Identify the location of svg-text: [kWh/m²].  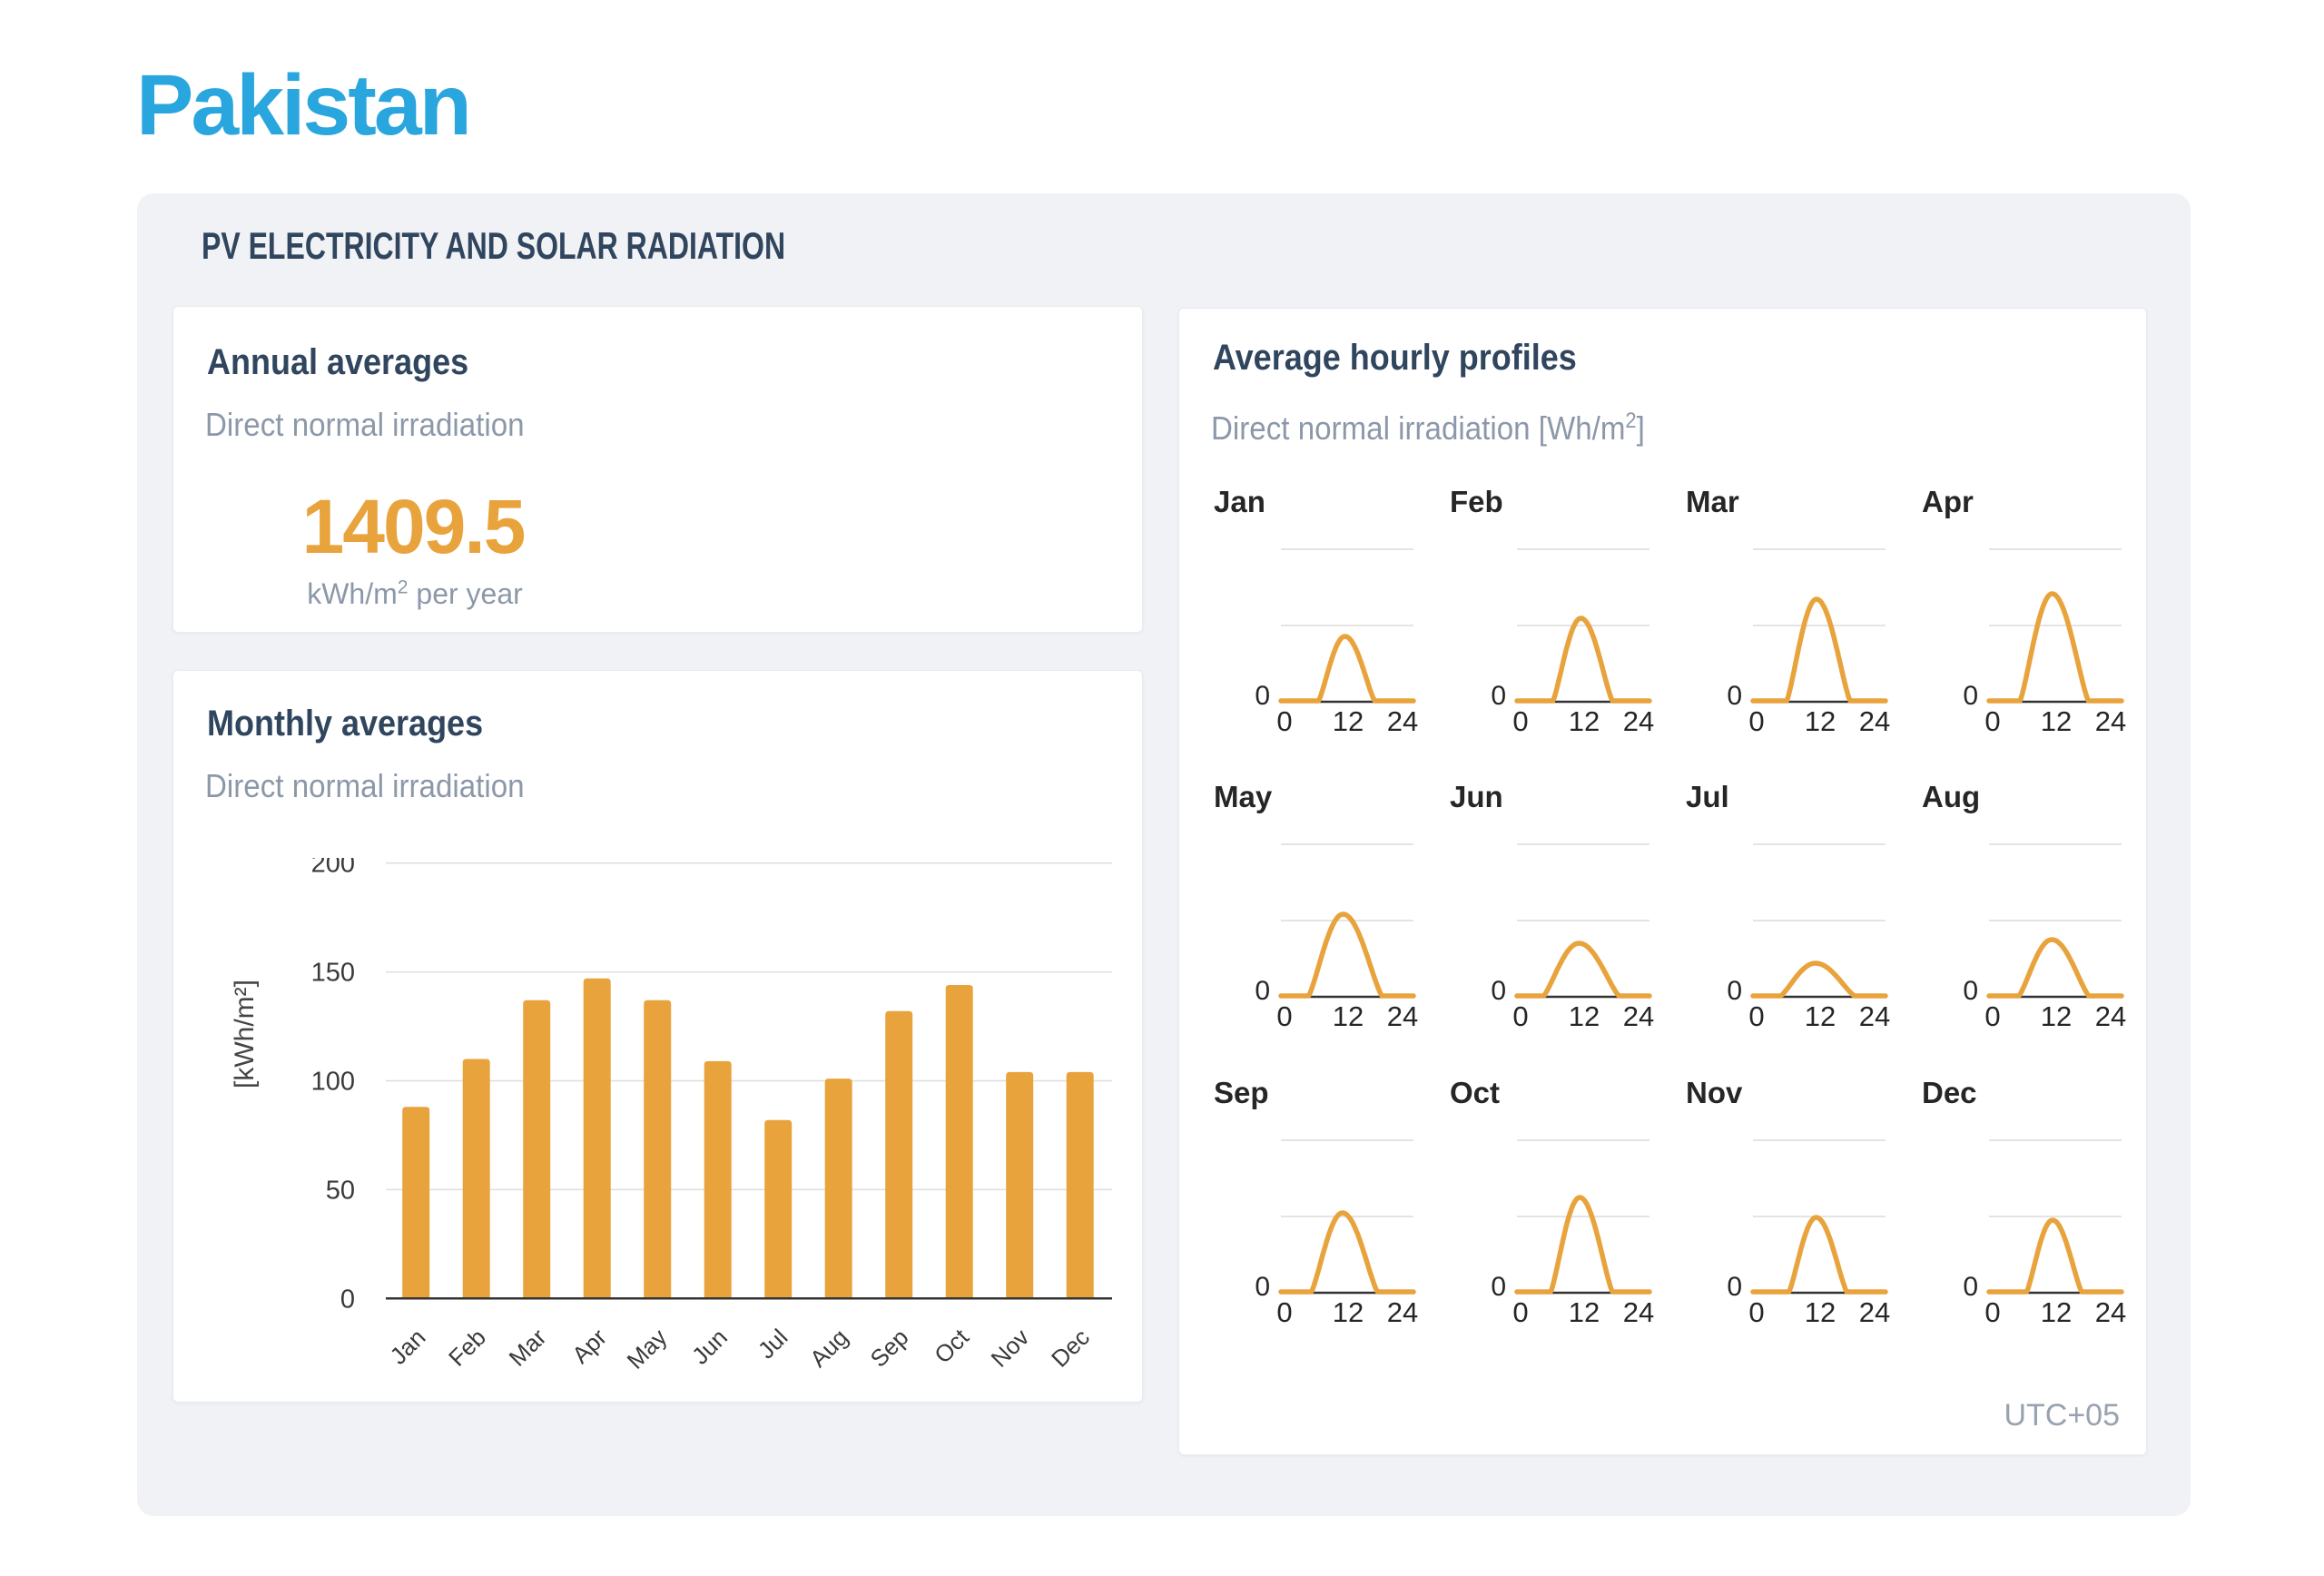
(245, 1034).